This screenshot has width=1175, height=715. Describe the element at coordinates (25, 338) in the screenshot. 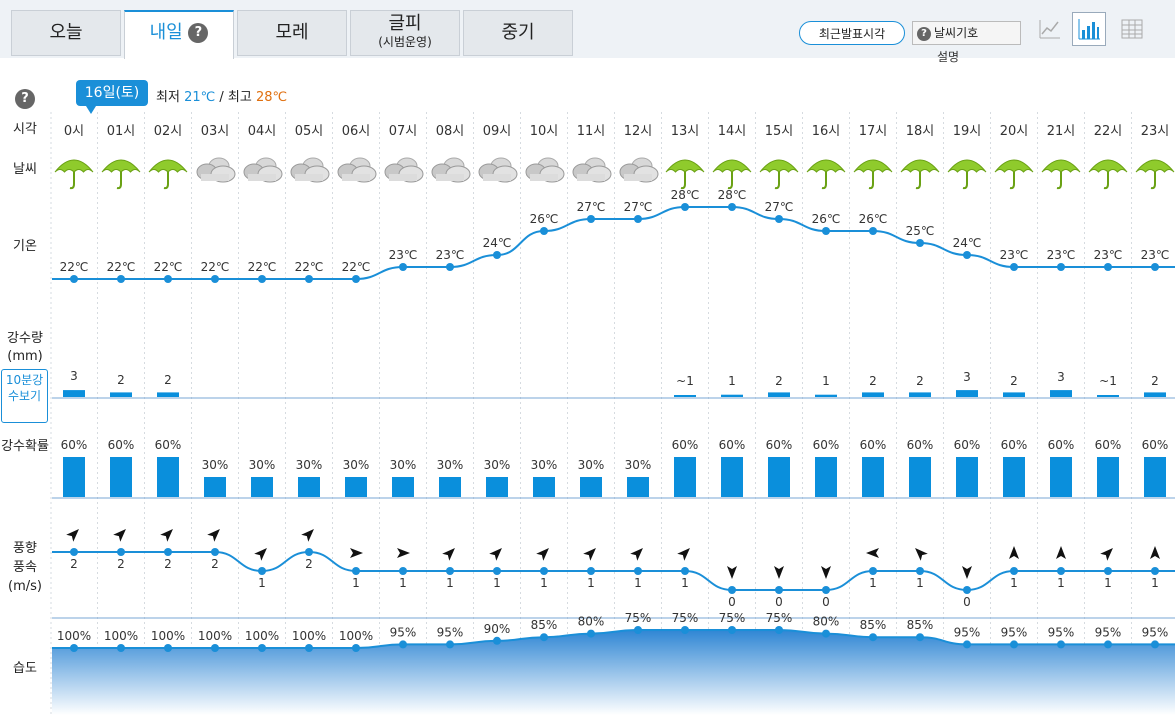

I see `row-label-precip: 강수량` at that location.